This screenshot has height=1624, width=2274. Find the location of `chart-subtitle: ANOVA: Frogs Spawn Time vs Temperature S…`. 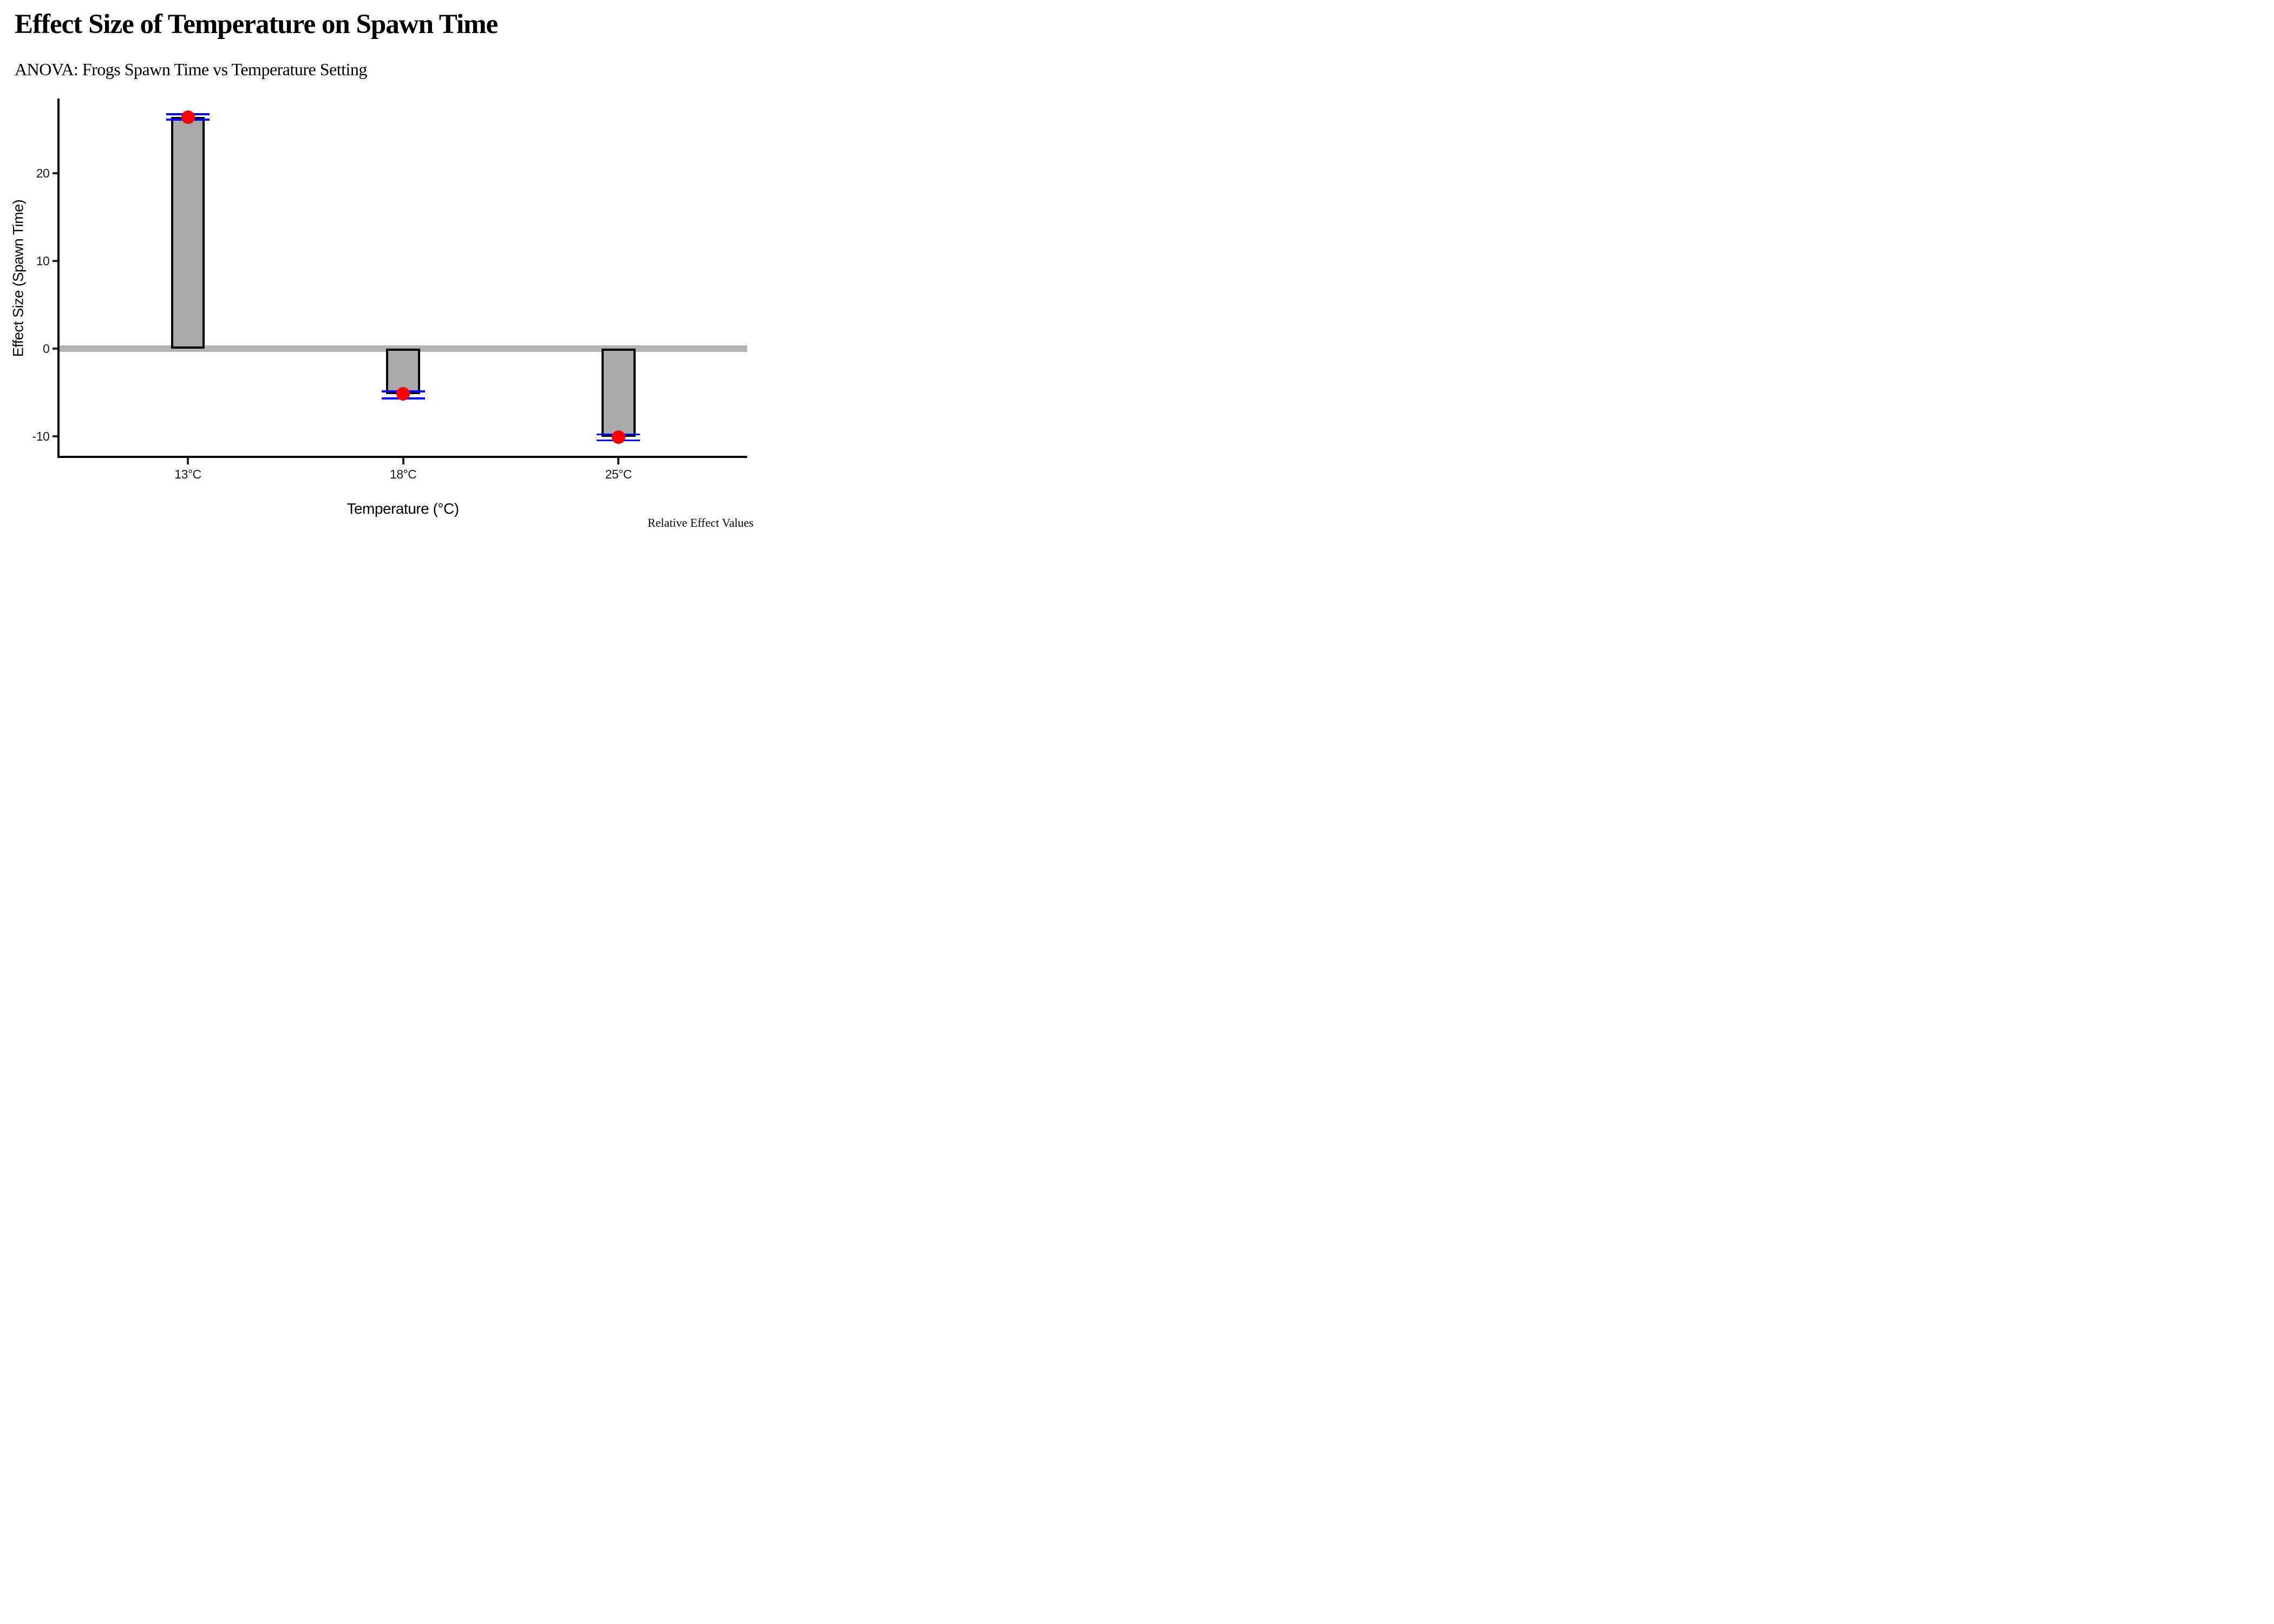

chart-subtitle: ANOVA: Frogs Spawn Time vs Temperature S… is located at coordinates (191, 70).